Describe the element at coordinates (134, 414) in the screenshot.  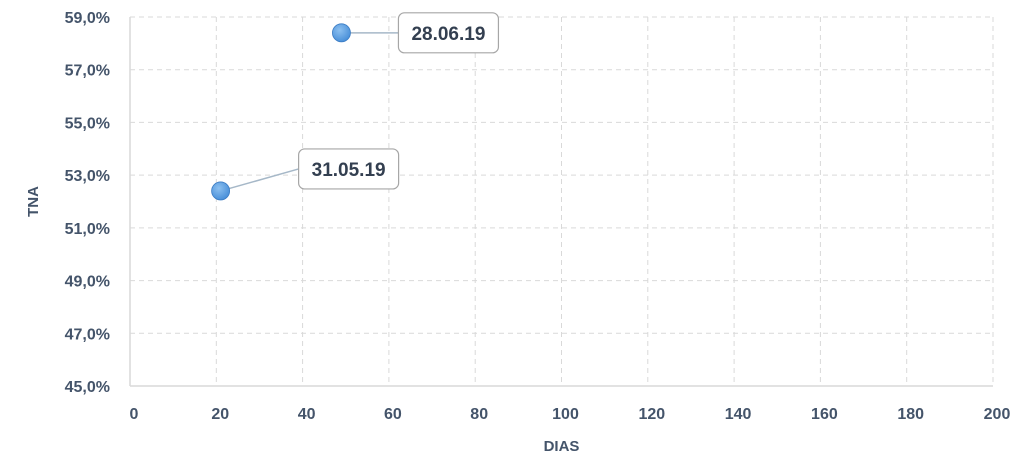
I see `x-tick-label: 0` at that location.